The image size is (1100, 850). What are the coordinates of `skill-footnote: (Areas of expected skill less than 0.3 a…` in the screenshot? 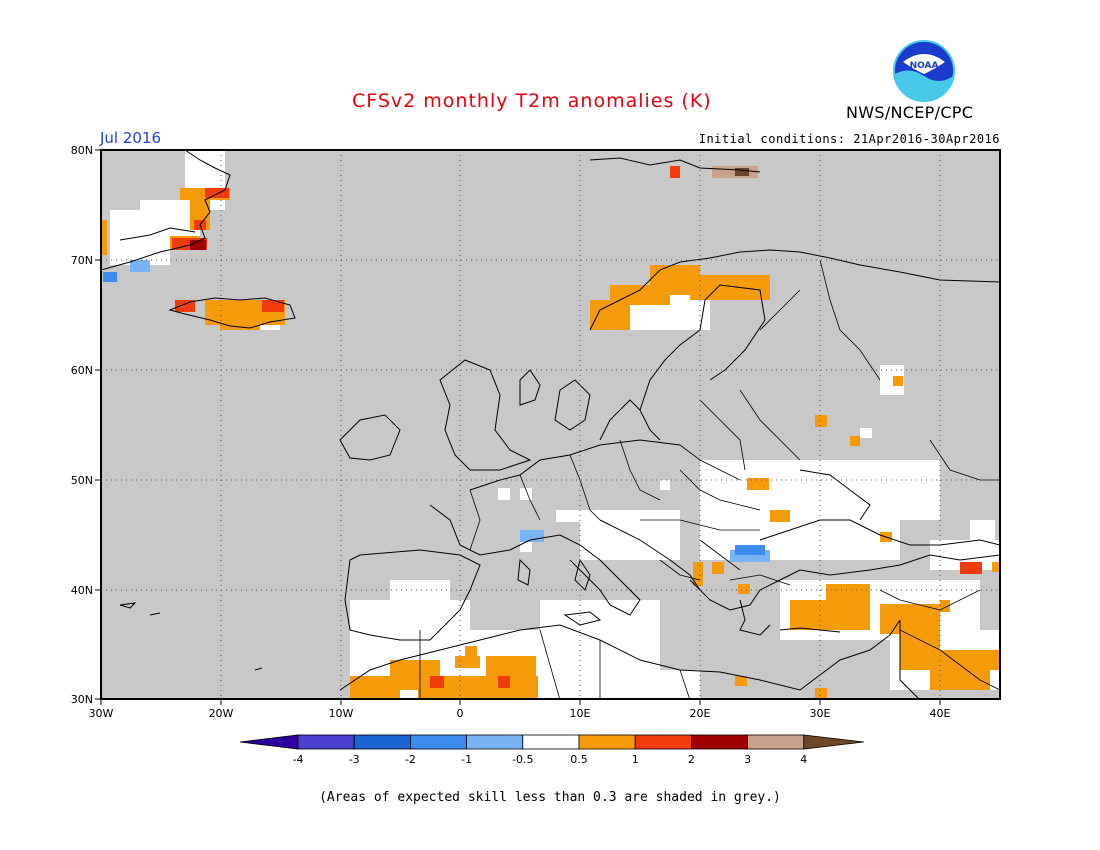 It's located at (550, 797).